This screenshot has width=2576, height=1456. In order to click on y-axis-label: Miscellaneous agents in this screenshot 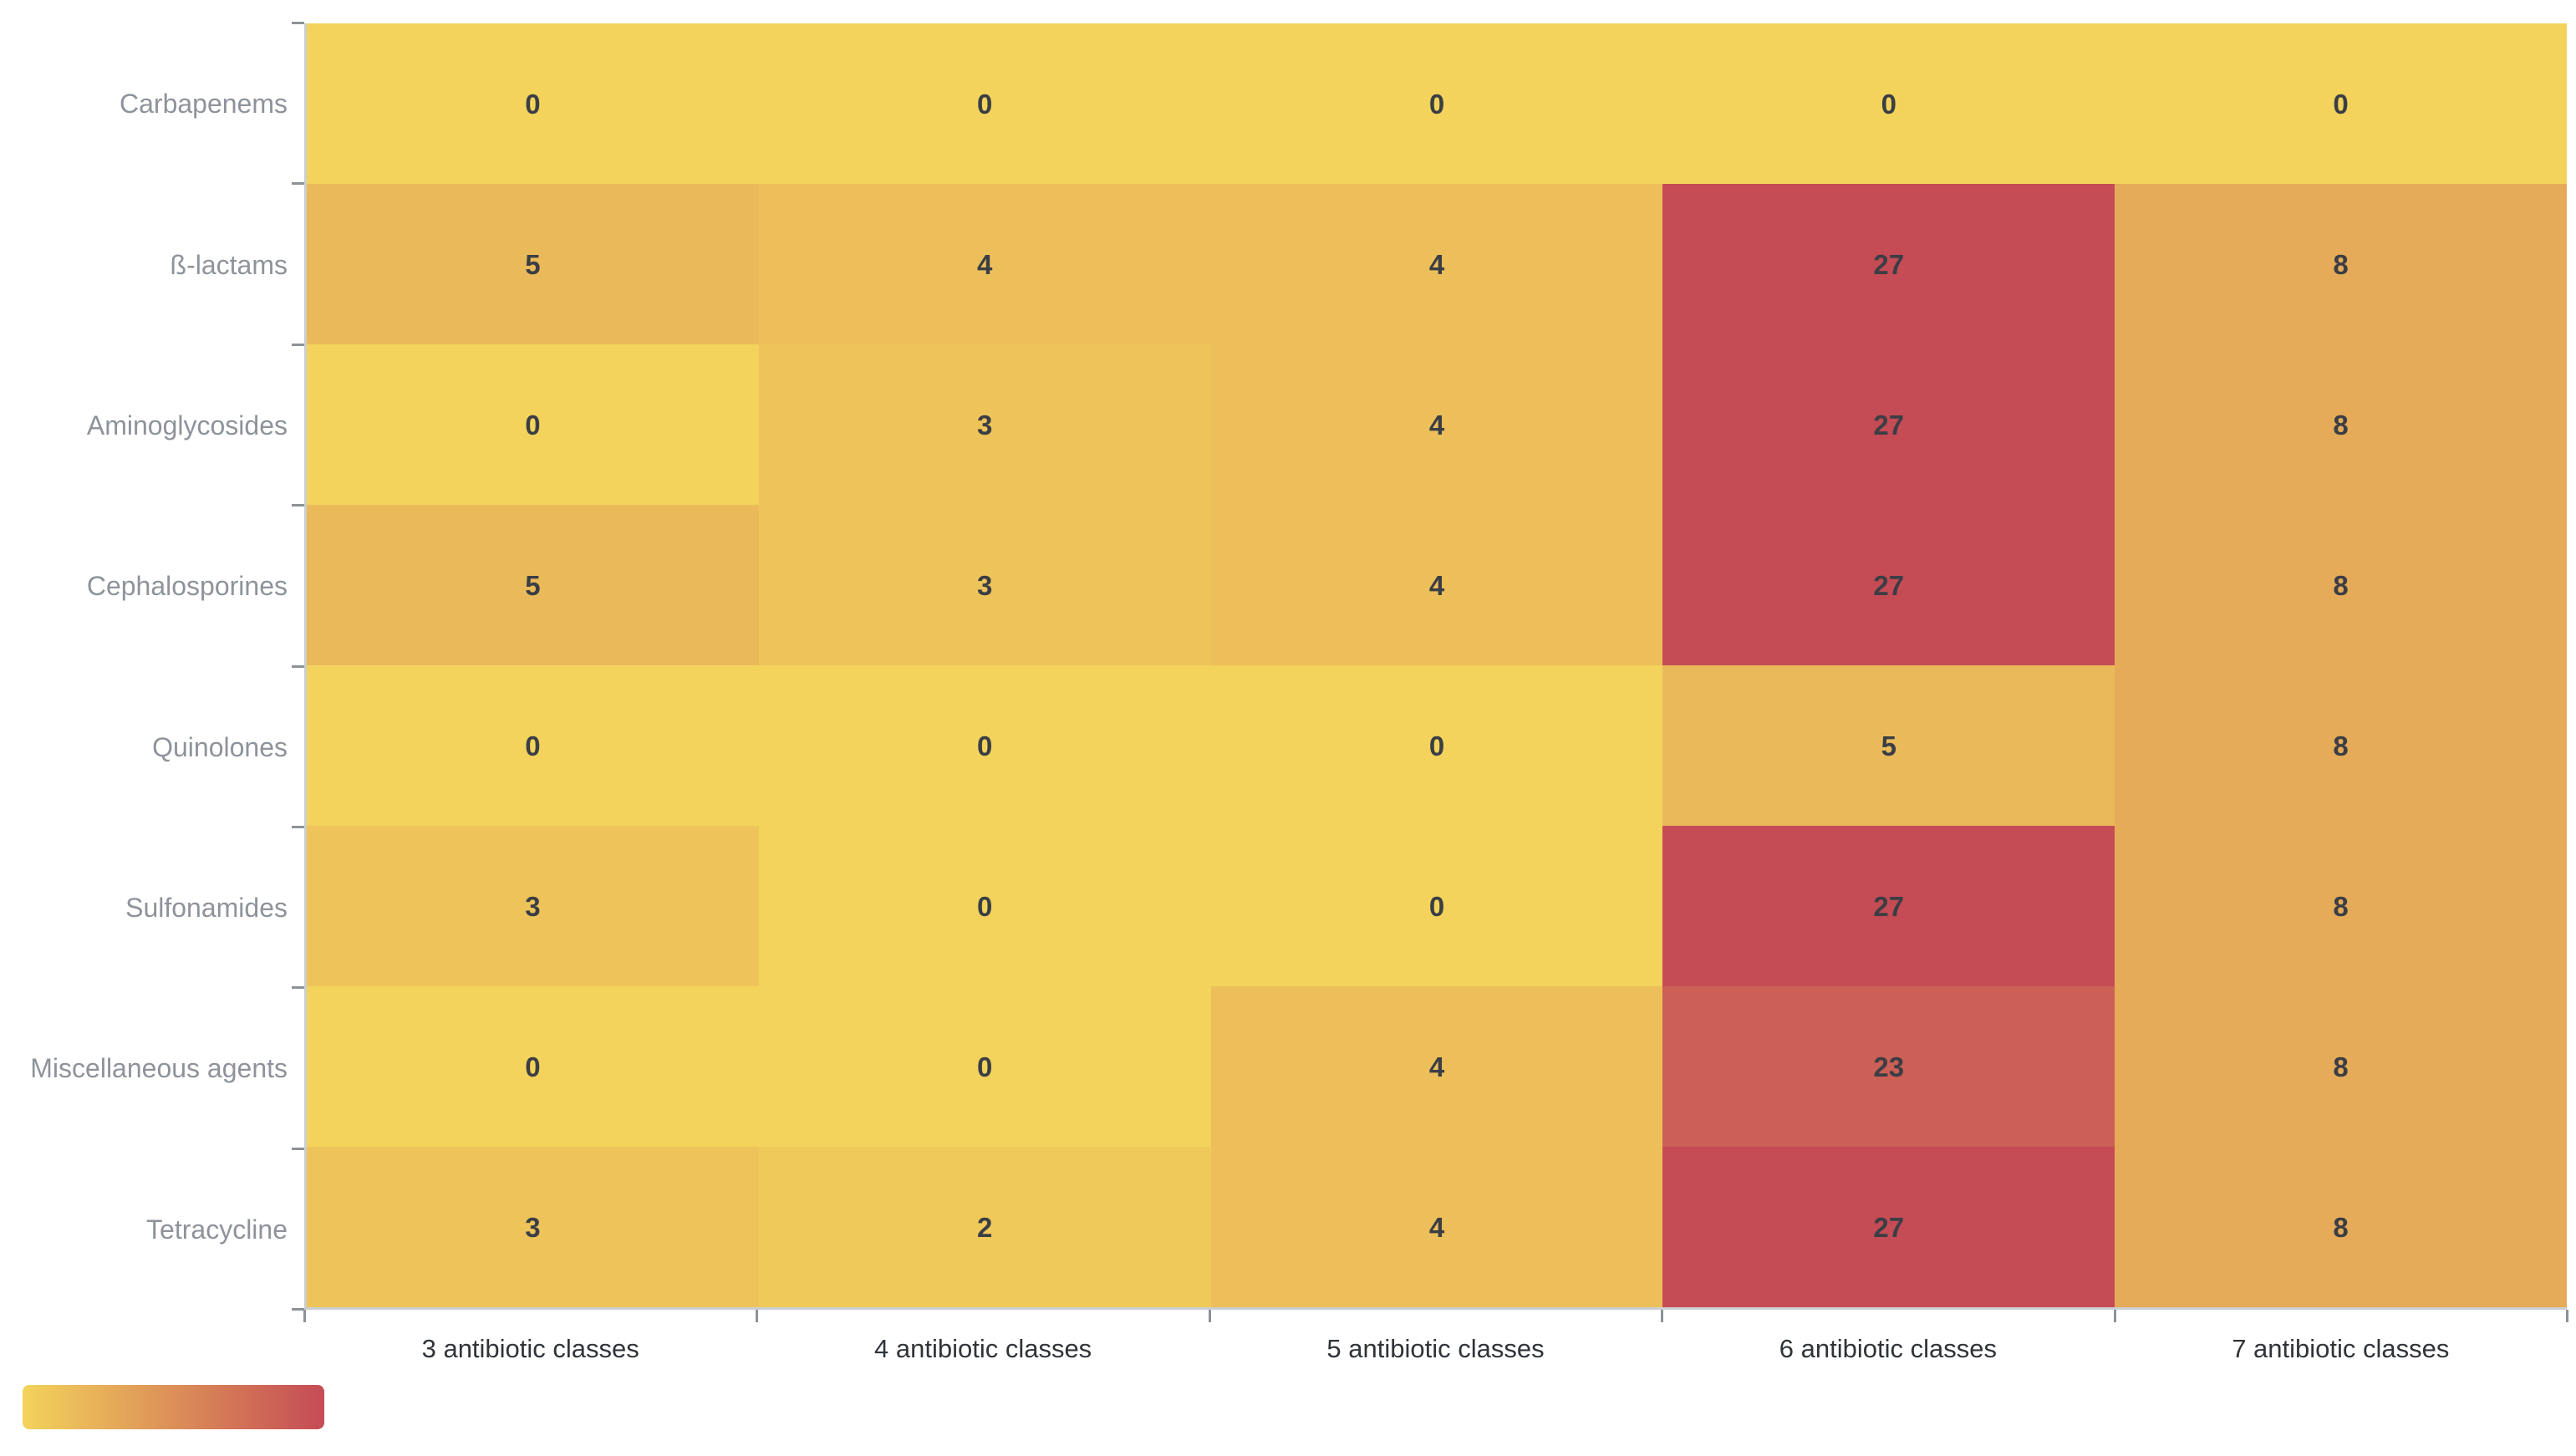, I will do `click(159, 1068)`.